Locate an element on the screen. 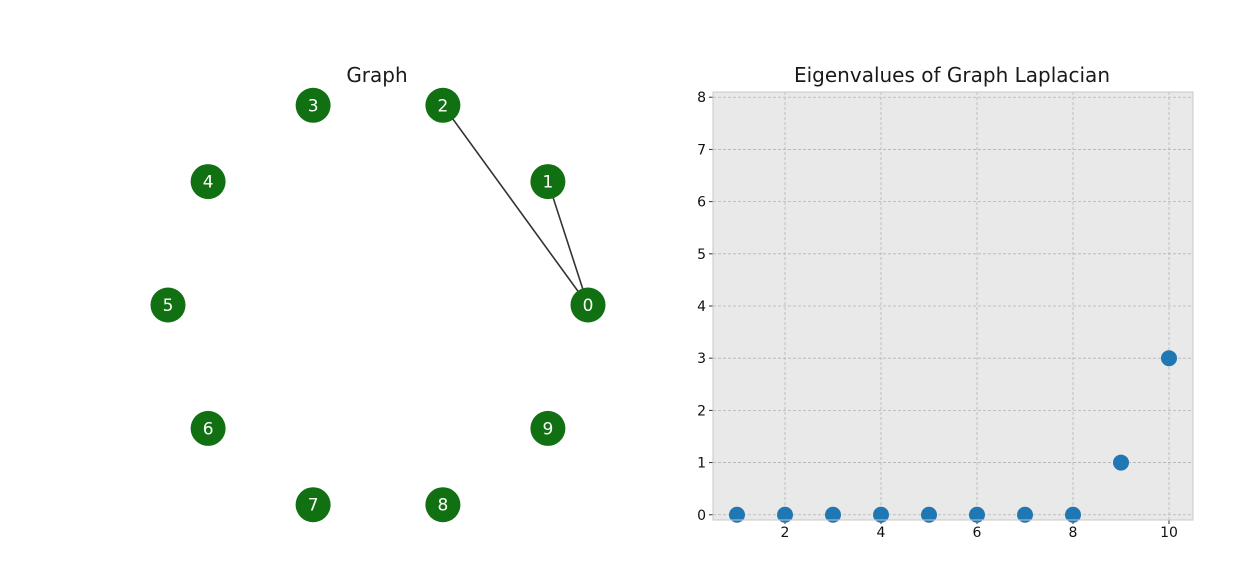 This screenshot has height=562, width=1242. node-label: 4 is located at coordinates (208, 183).